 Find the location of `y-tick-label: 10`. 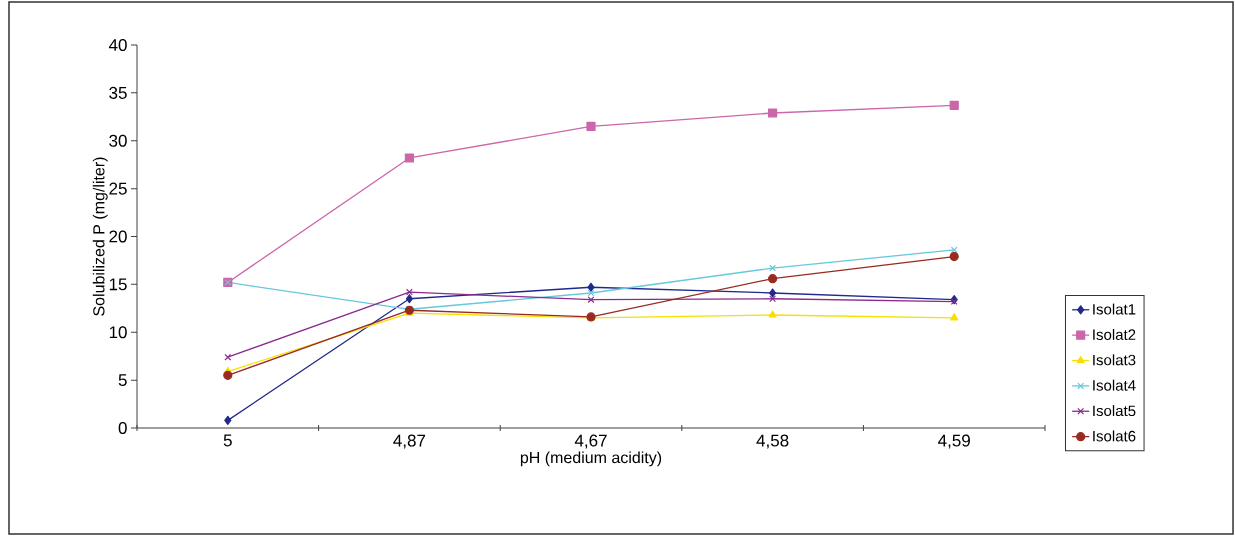

y-tick-label: 10 is located at coordinates (118, 332).